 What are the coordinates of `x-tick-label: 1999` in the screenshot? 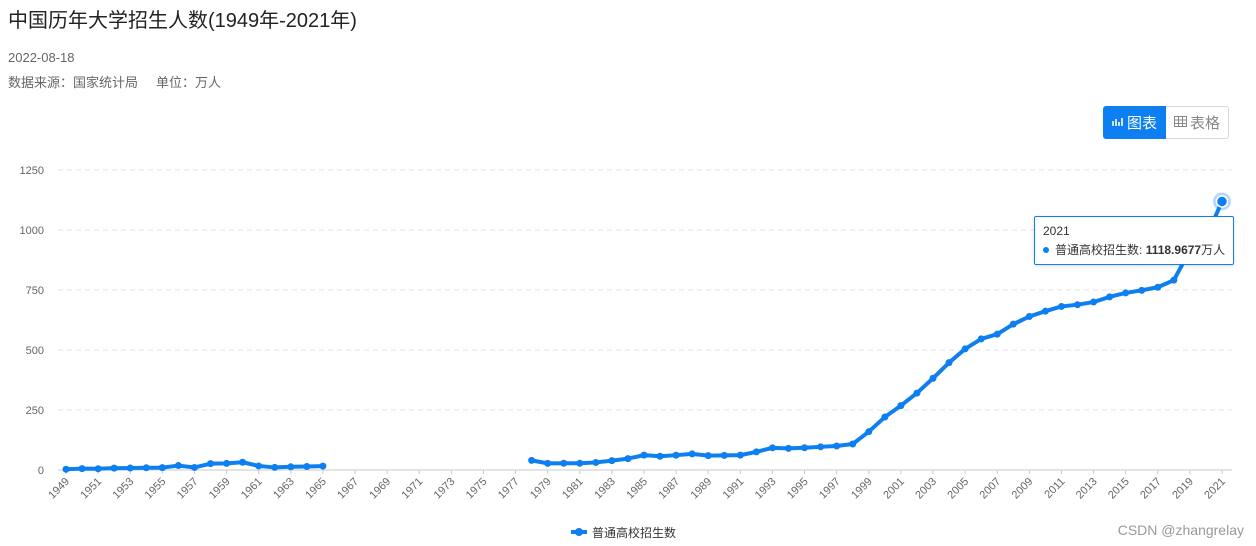 It's located at (862, 489).